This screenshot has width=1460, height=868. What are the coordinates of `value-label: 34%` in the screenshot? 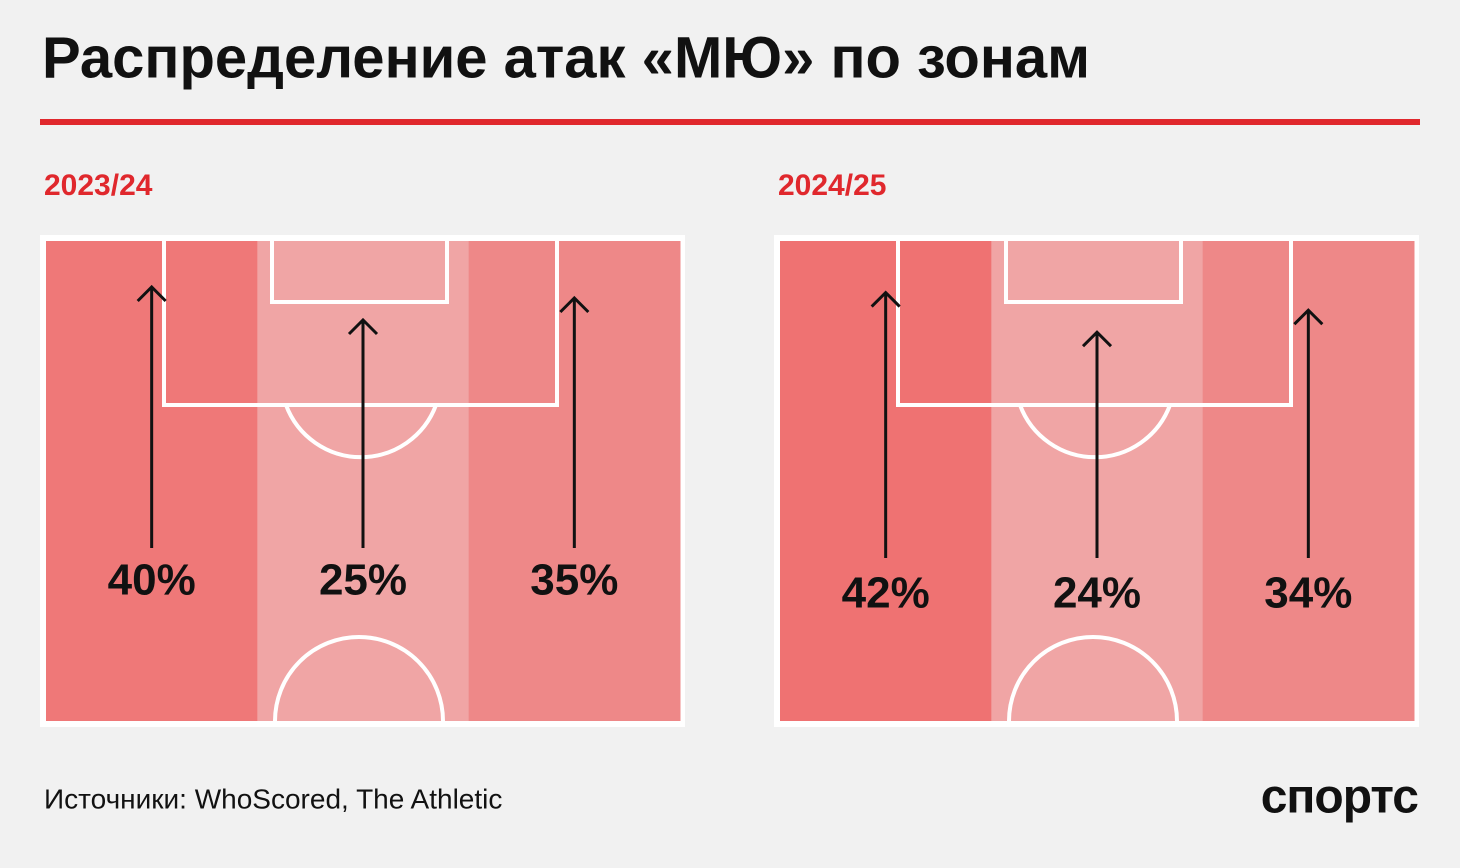 It's located at (1308, 593).